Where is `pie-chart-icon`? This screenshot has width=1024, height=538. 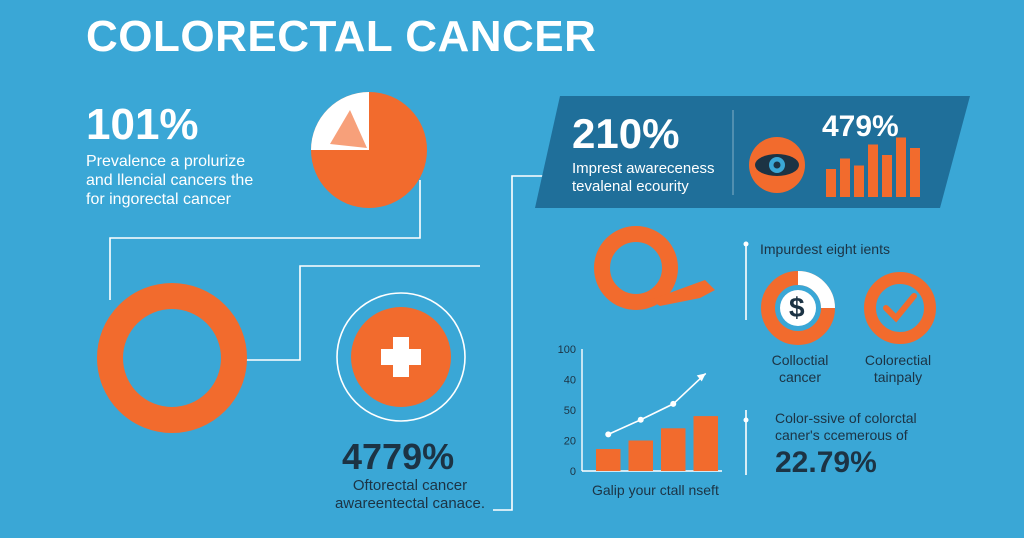 pie-chart-icon is located at coordinates (369, 150).